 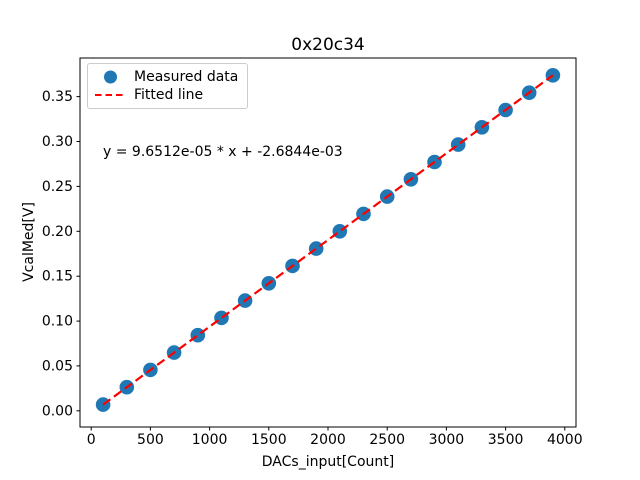 What do you see at coordinates (328, 440) in the screenshot?
I see `x-tick-label: 2000` at bounding box center [328, 440].